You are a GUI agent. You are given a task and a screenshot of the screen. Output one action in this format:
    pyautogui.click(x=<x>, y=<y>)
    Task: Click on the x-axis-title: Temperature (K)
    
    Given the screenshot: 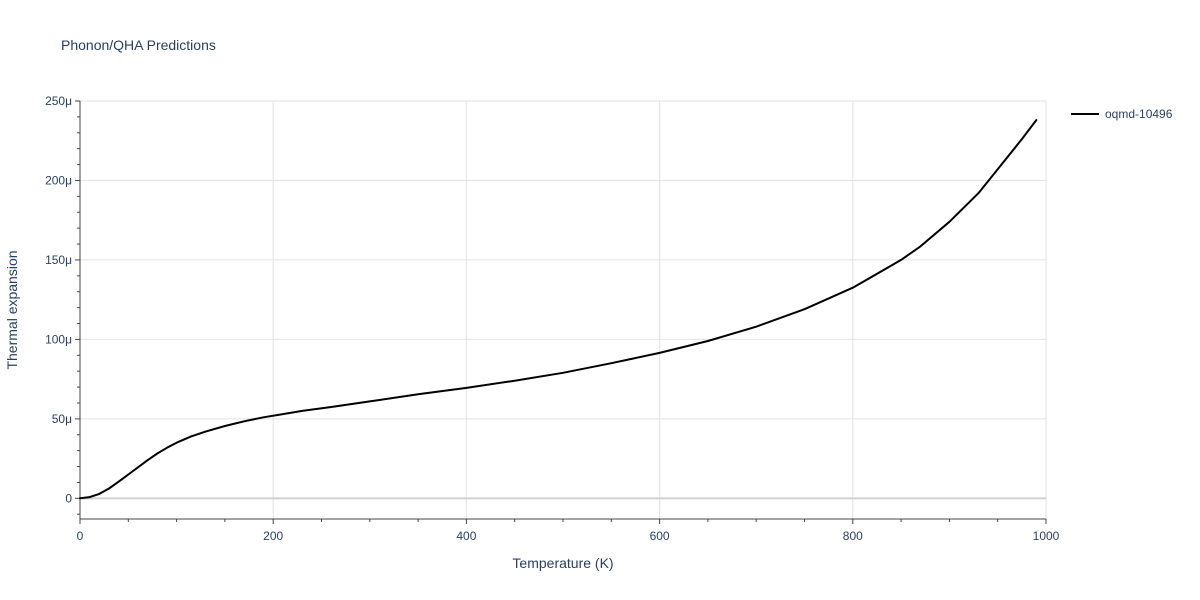 What is the action you would take?
    pyautogui.click(x=562, y=563)
    